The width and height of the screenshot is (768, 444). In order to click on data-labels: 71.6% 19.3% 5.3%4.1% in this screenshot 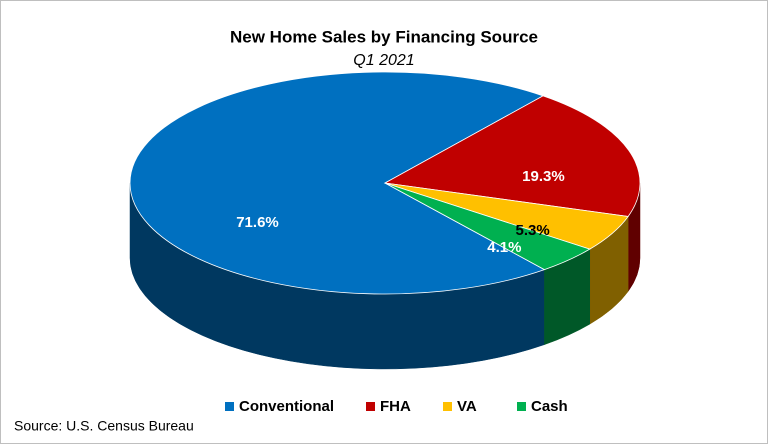, I will do `click(400, 212)`.